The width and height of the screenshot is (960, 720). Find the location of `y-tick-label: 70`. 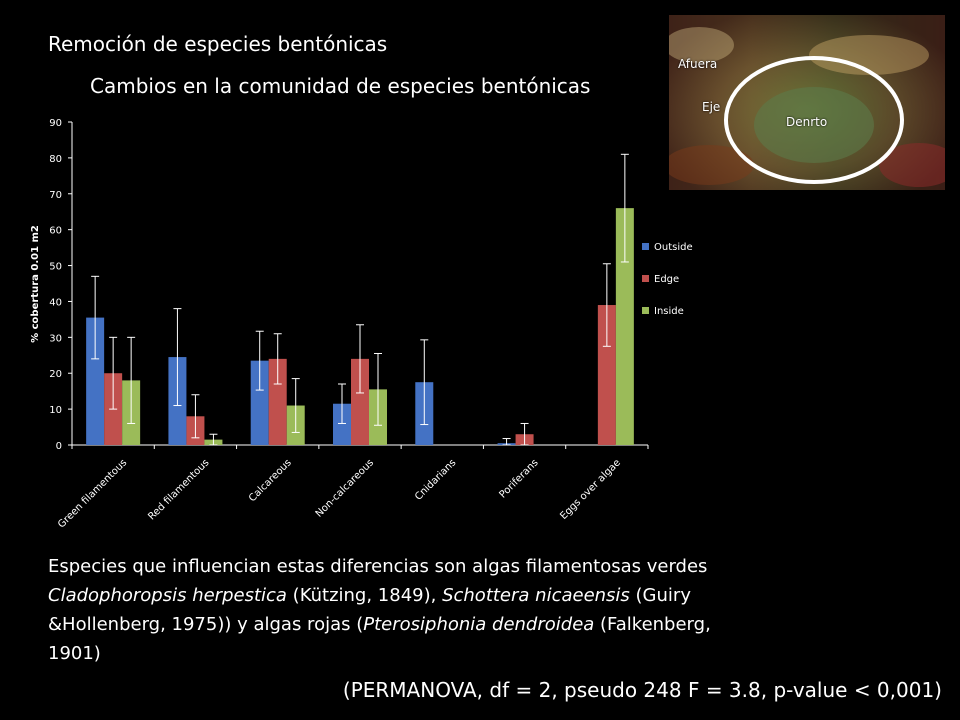

y-tick-label: 70 is located at coordinates (55, 195).